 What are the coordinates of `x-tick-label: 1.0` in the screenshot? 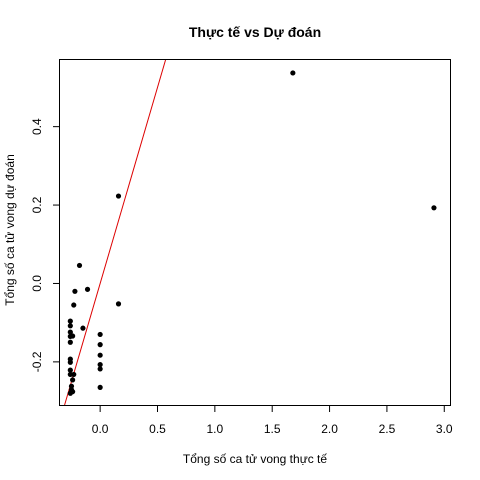 It's located at (215, 429).